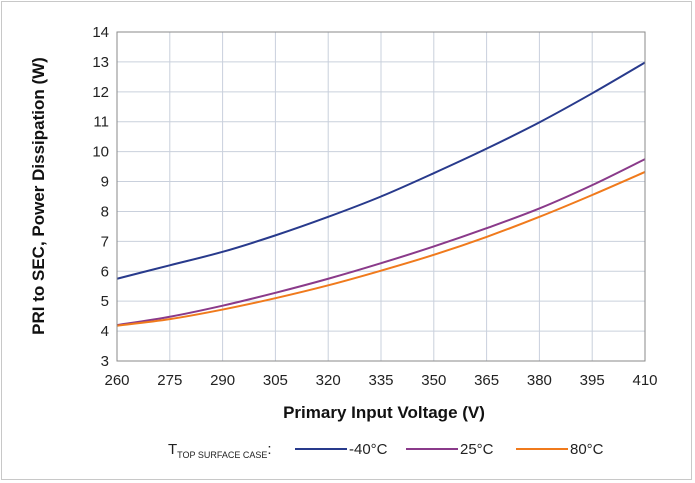 This screenshot has height=483, width=695. What do you see at coordinates (433, 380) in the screenshot?
I see `x-tick-label: 350` at bounding box center [433, 380].